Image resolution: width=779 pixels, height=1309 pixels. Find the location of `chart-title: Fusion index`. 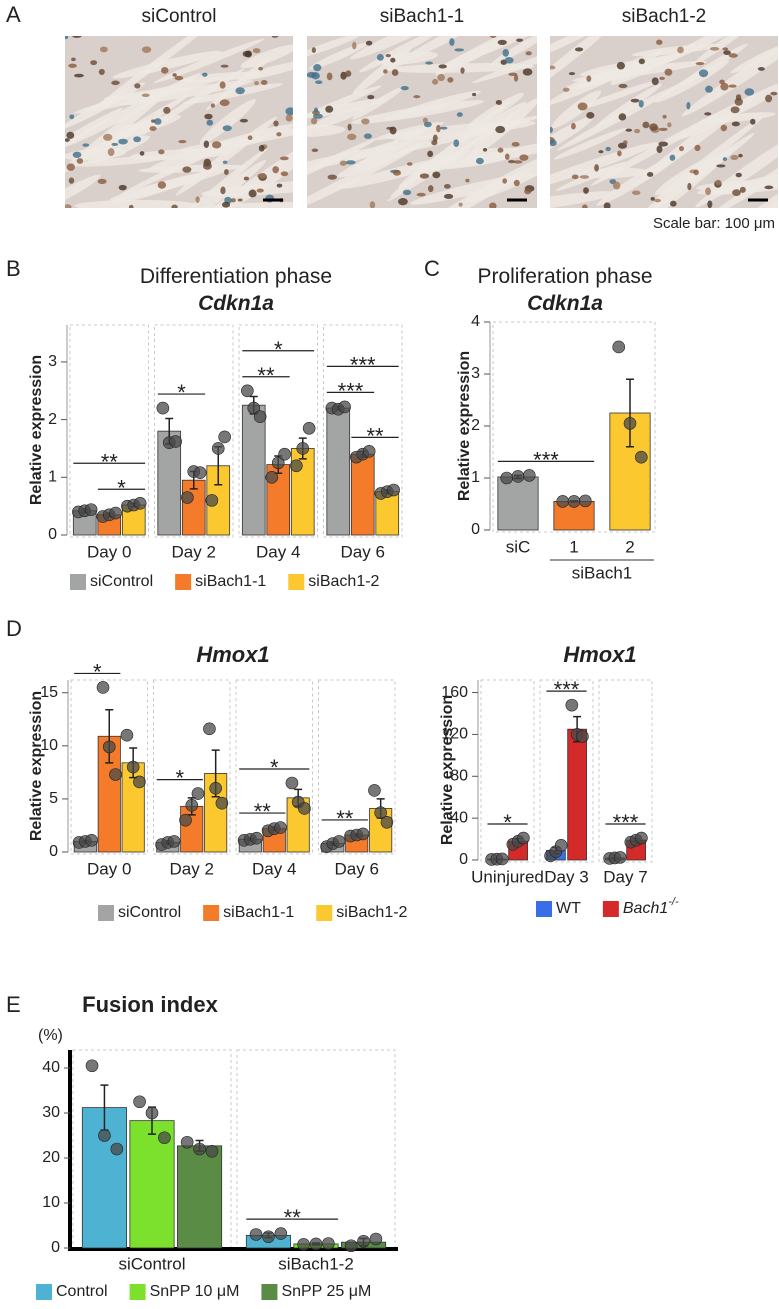

chart-title: Fusion index is located at coordinates (150, 1004).